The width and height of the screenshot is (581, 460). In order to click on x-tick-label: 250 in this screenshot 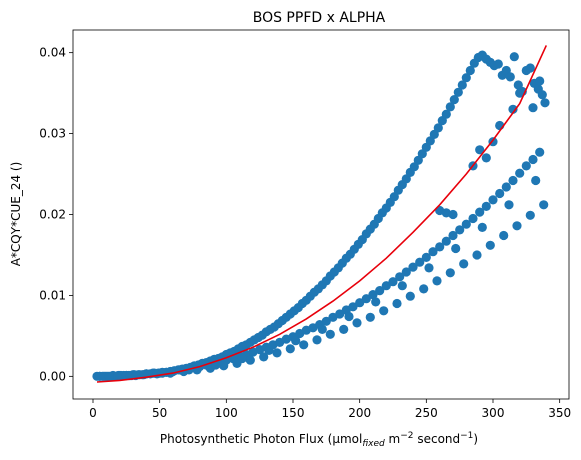, I will do `click(426, 413)`.